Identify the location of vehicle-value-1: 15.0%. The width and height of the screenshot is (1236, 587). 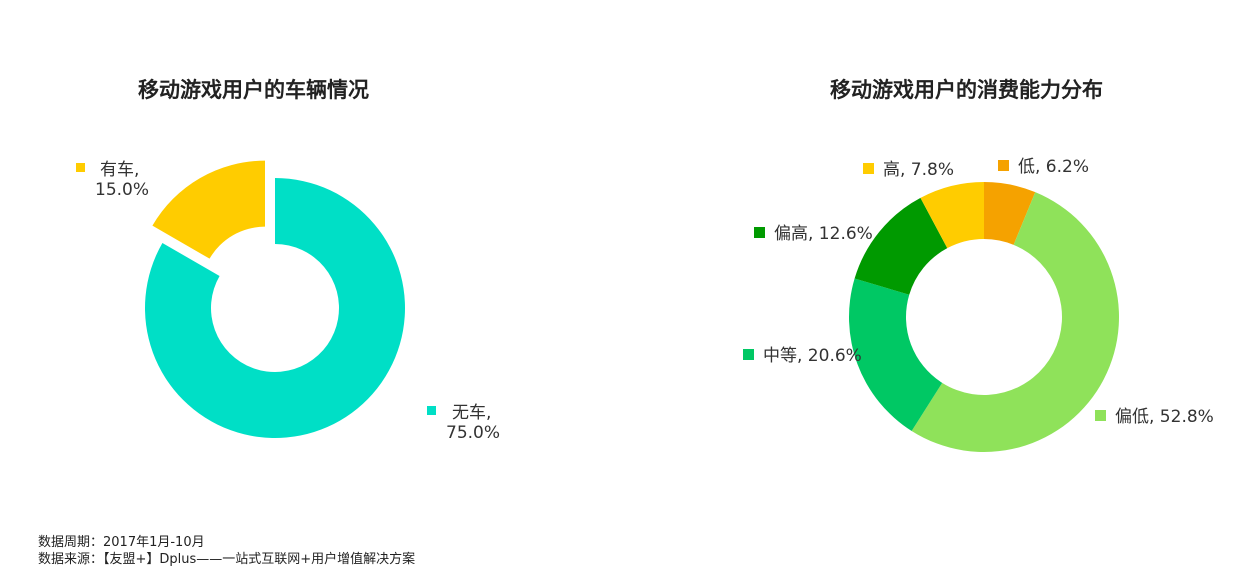
(122, 190).